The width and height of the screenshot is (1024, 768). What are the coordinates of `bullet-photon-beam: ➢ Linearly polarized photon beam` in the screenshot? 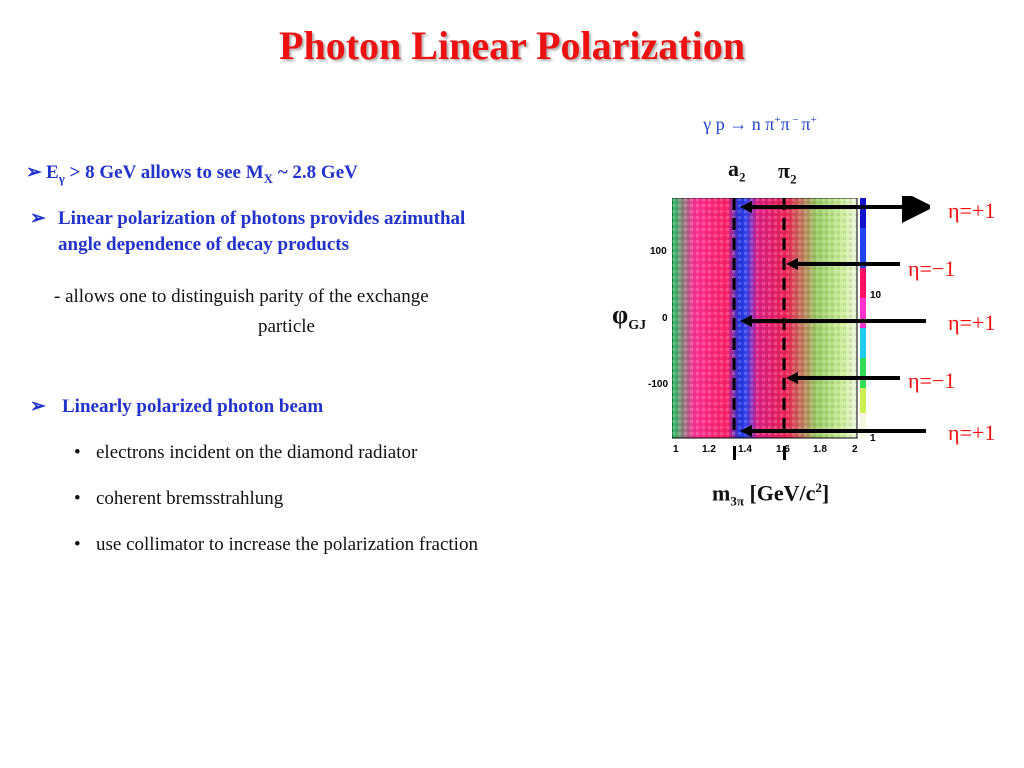 It's located at (176, 407).